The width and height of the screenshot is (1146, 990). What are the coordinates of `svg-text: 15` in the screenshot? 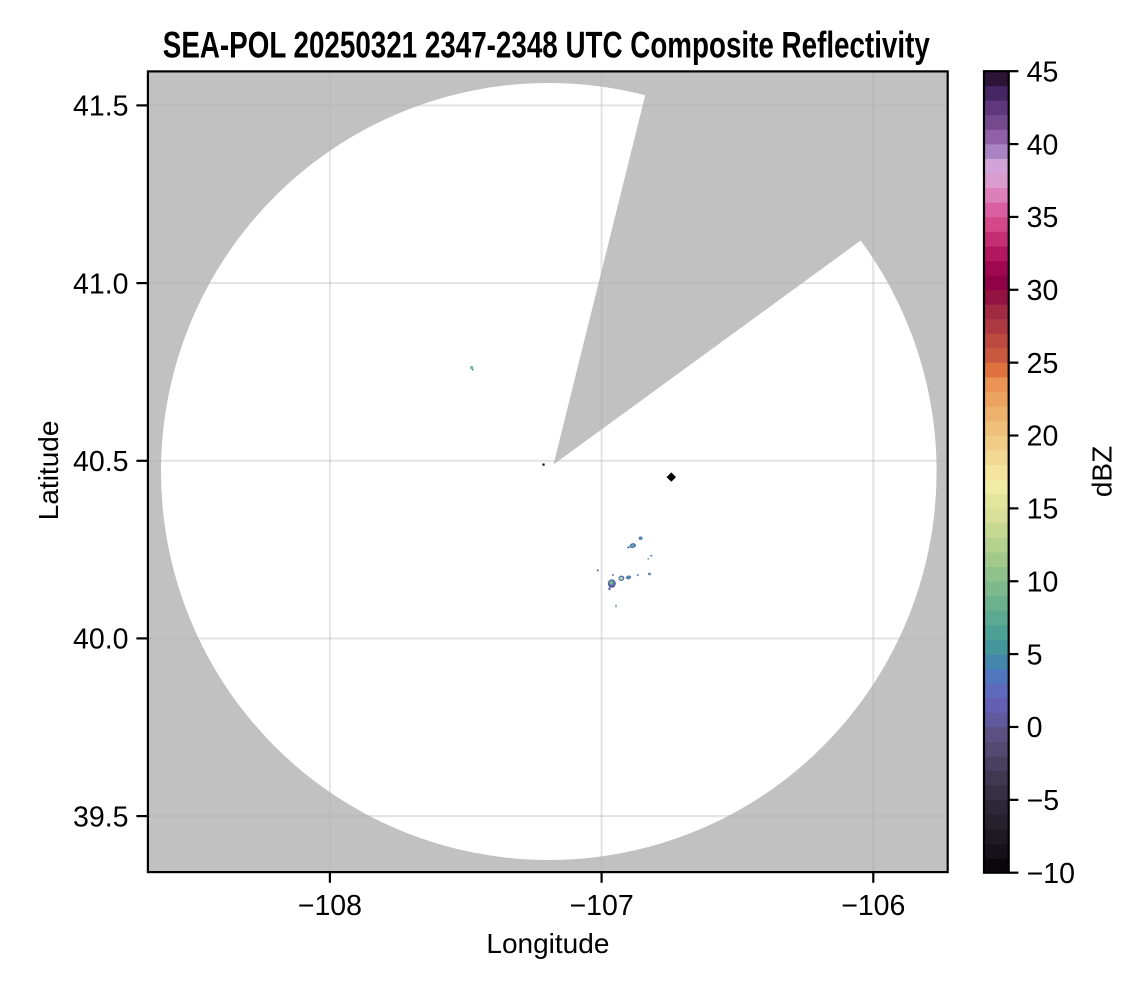 It's located at (1043, 510).